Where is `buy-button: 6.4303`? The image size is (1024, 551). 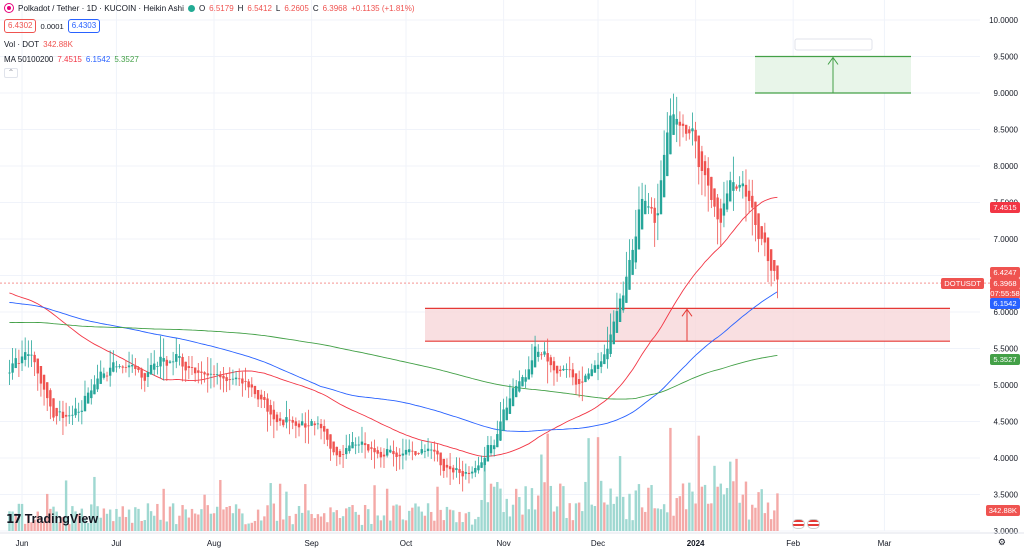
buy-button: 6.4303 is located at coordinates (84, 26).